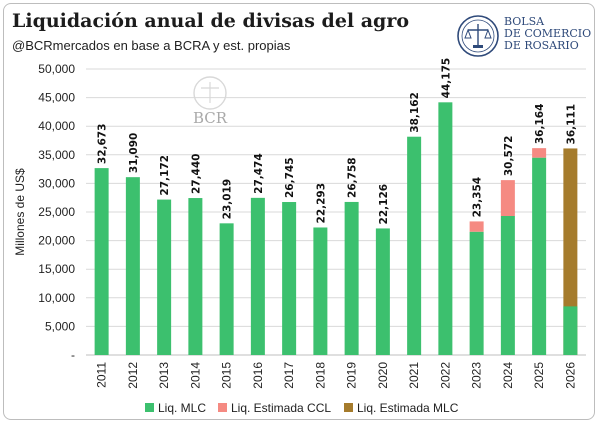 Image resolution: width=600 pixels, height=424 pixels. What do you see at coordinates (56, 98) in the screenshot?
I see `y-tick-label: 45,000` at bounding box center [56, 98].